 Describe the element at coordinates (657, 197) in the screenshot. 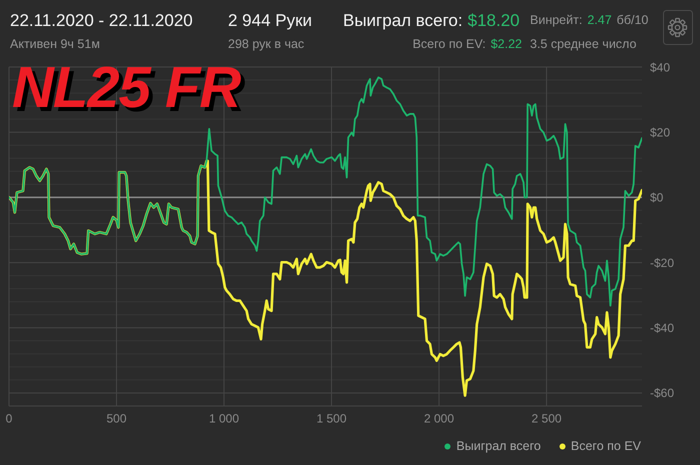

I see `y-tick-label: $0` at that location.